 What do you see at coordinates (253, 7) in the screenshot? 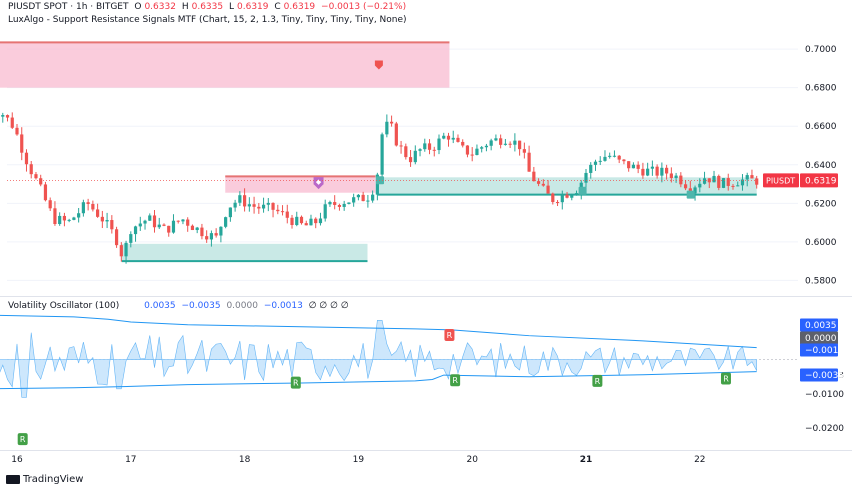
I see `low-value: 0.6319` at bounding box center [253, 7].